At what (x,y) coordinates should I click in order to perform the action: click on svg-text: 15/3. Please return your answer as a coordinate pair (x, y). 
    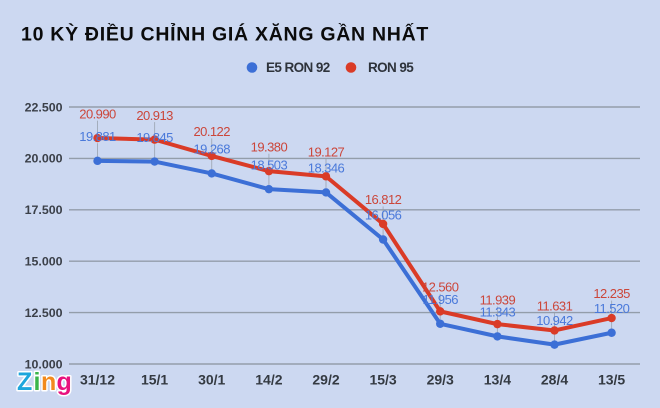
    Looking at the image, I should click on (382, 380).